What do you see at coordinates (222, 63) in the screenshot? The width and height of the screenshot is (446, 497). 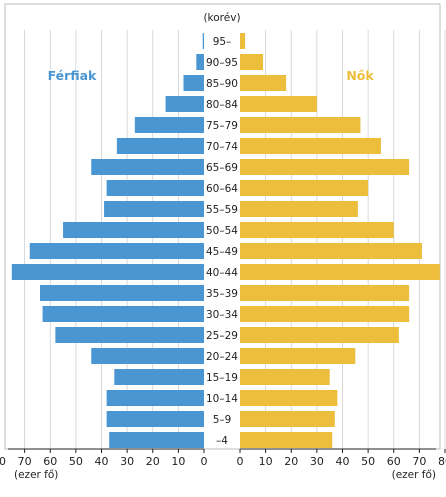 I see `age-label-1: 90–95` at bounding box center [222, 63].